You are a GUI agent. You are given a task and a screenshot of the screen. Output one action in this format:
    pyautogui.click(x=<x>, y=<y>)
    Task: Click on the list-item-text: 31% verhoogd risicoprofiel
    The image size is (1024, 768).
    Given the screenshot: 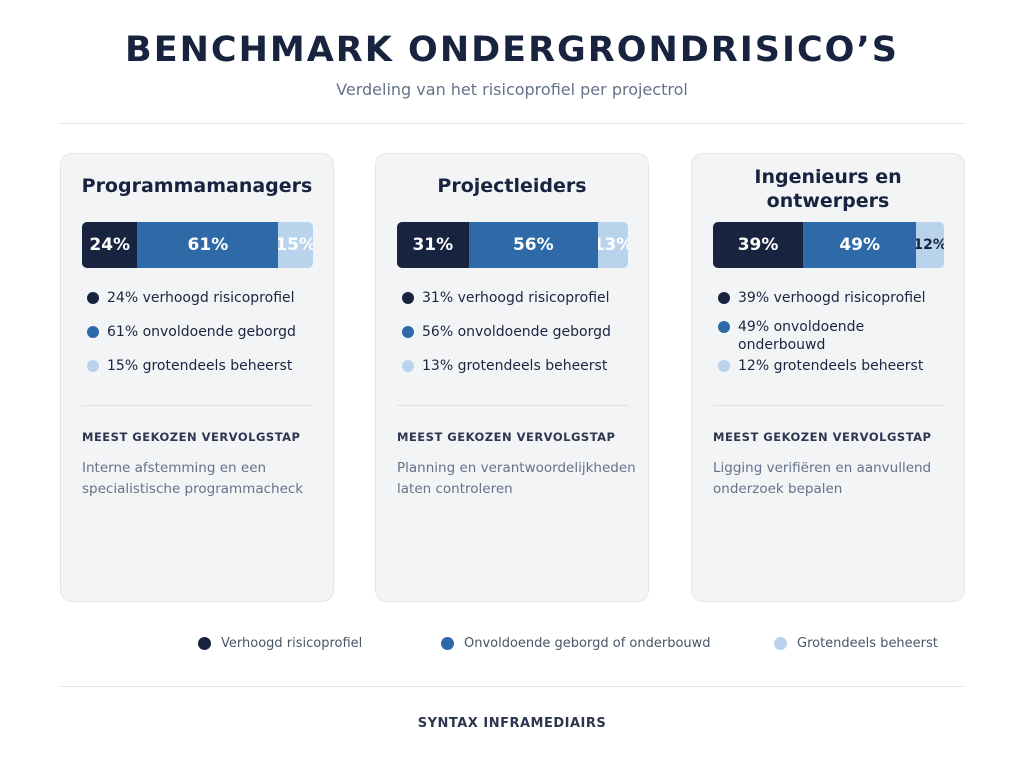 What is the action you would take?
    pyautogui.click(x=516, y=298)
    